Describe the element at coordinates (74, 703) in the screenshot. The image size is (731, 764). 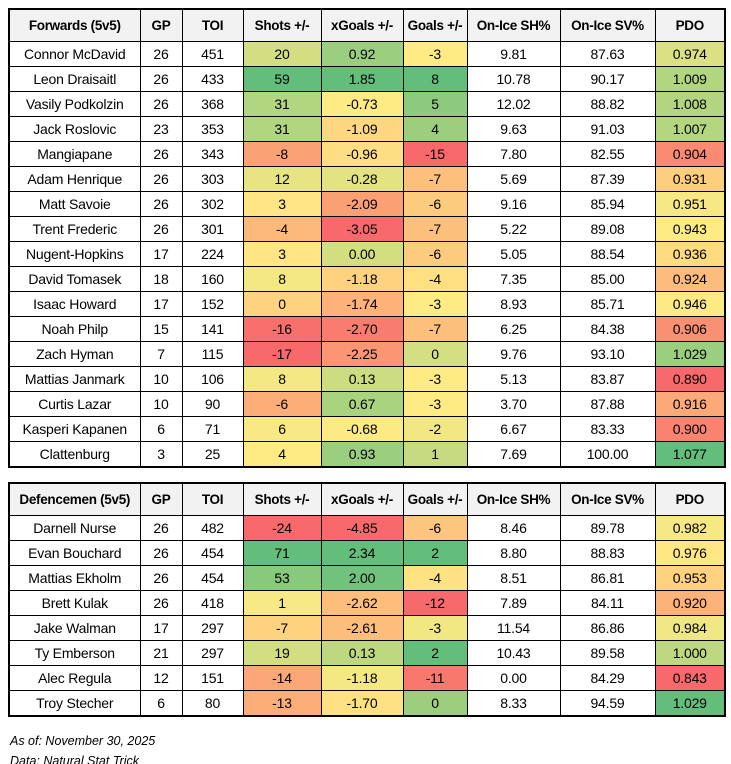
I see `player-name-cell: Troy Stecher` at that location.